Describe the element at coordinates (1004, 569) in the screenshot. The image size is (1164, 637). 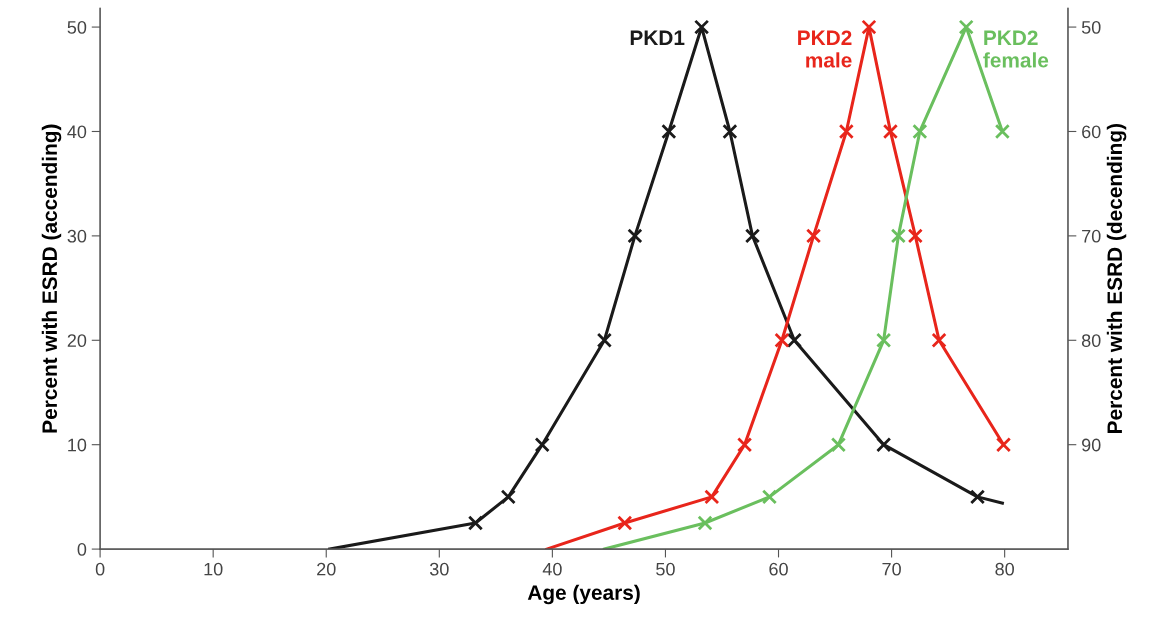
I see `x-tick-label: 80` at that location.